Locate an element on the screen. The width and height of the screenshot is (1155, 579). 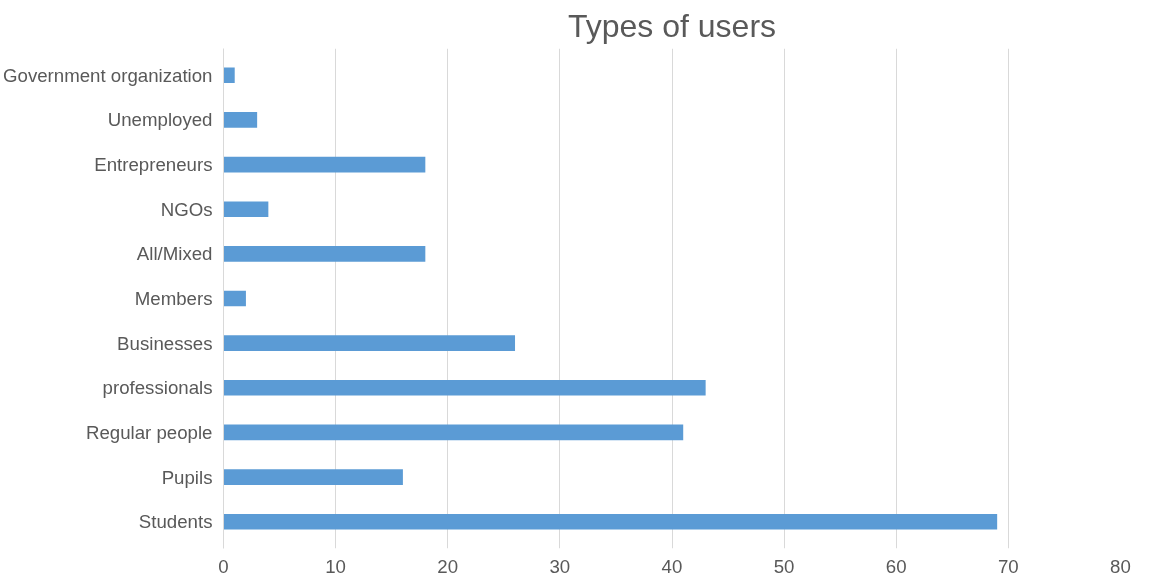
y-tick-label: Pupils is located at coordinates (187, 477).